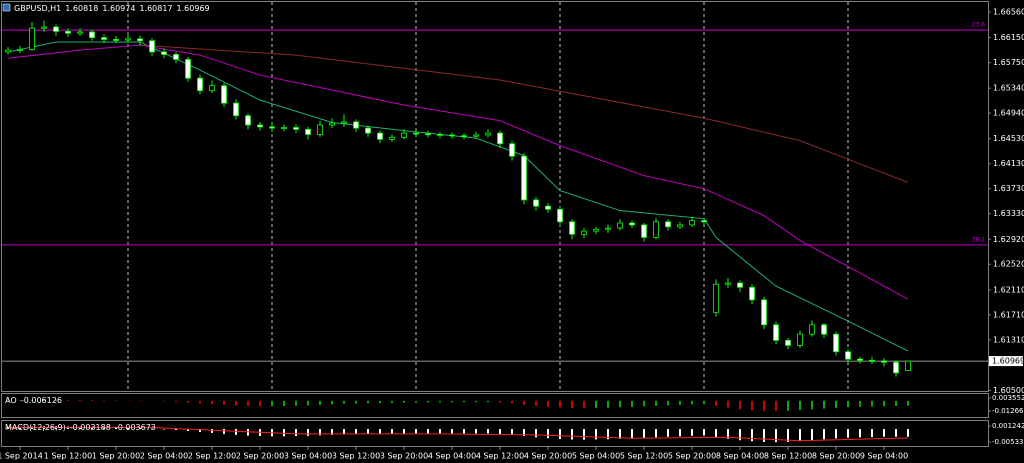 The image size is (1024, 463). What do you see at coordinates (68, 456) in the screenshot?
I see `x-tick-label: 1 Sep 12:00` at bounding box center [68, 456].